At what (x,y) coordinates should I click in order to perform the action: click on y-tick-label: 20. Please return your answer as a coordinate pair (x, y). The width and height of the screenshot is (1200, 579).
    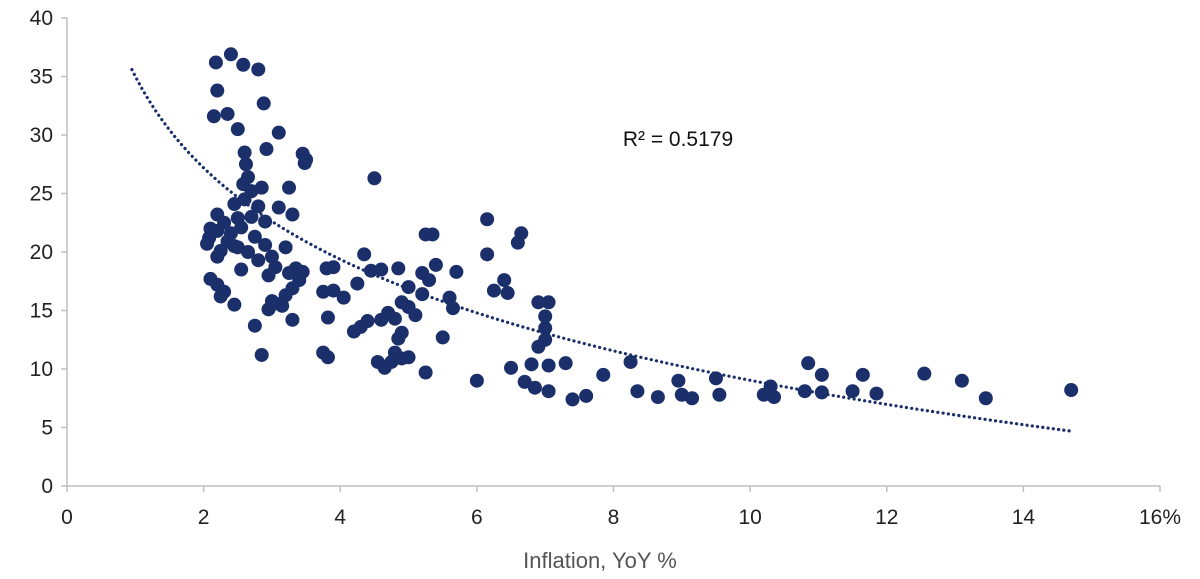
    Looking at the image, I should click on (41, 252).